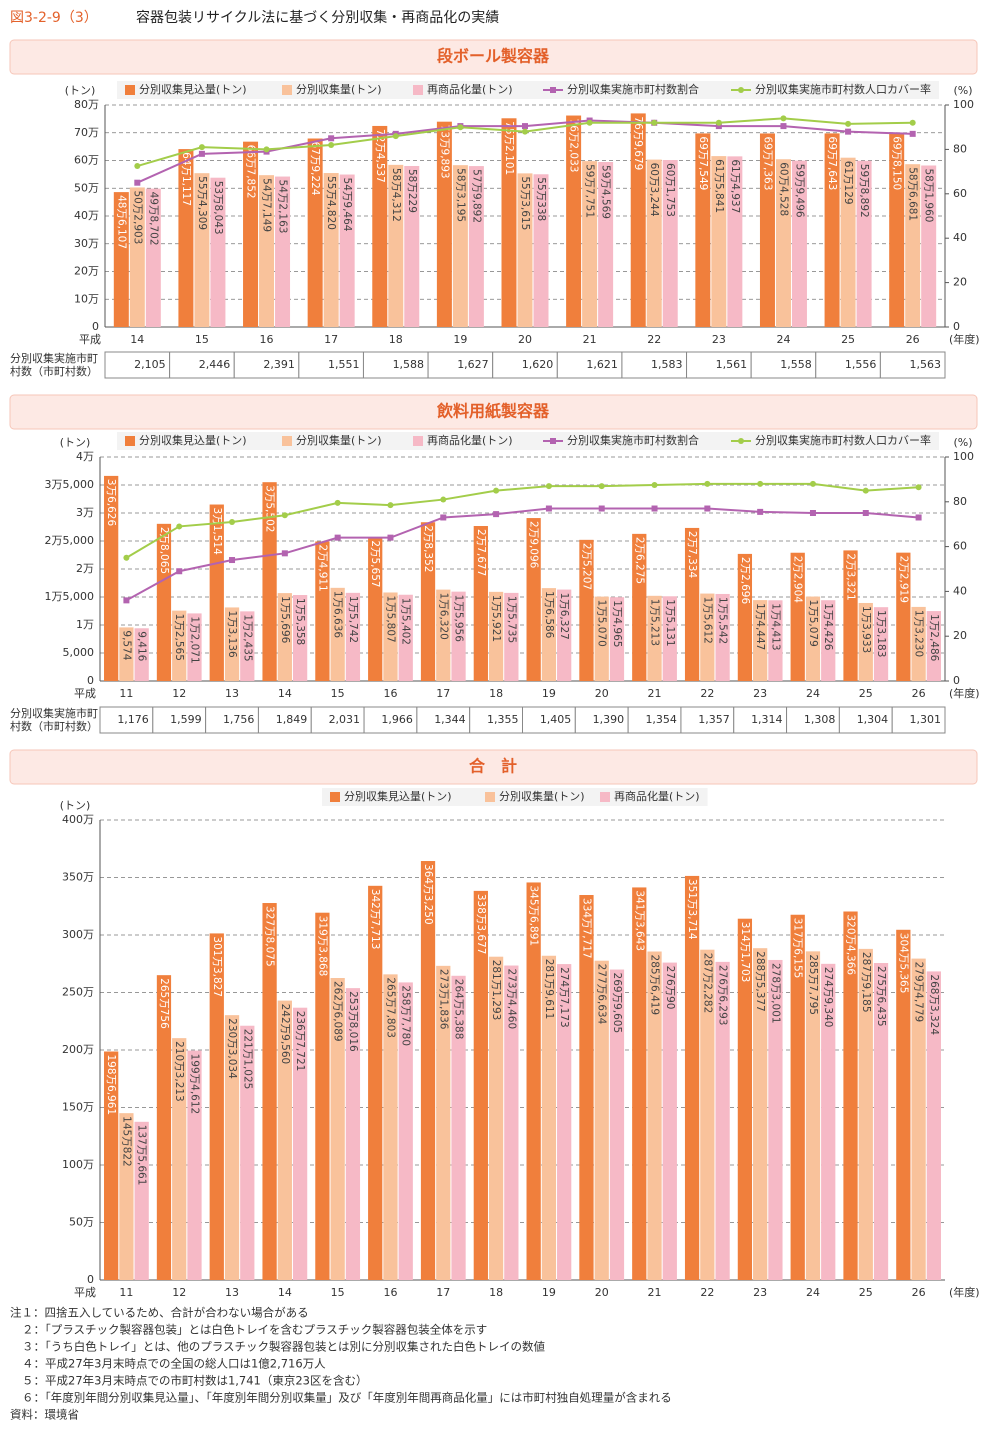 The width and height of the screenshot is (987, 1449). I want to click on table-value: 1,405, so click(556, 719).